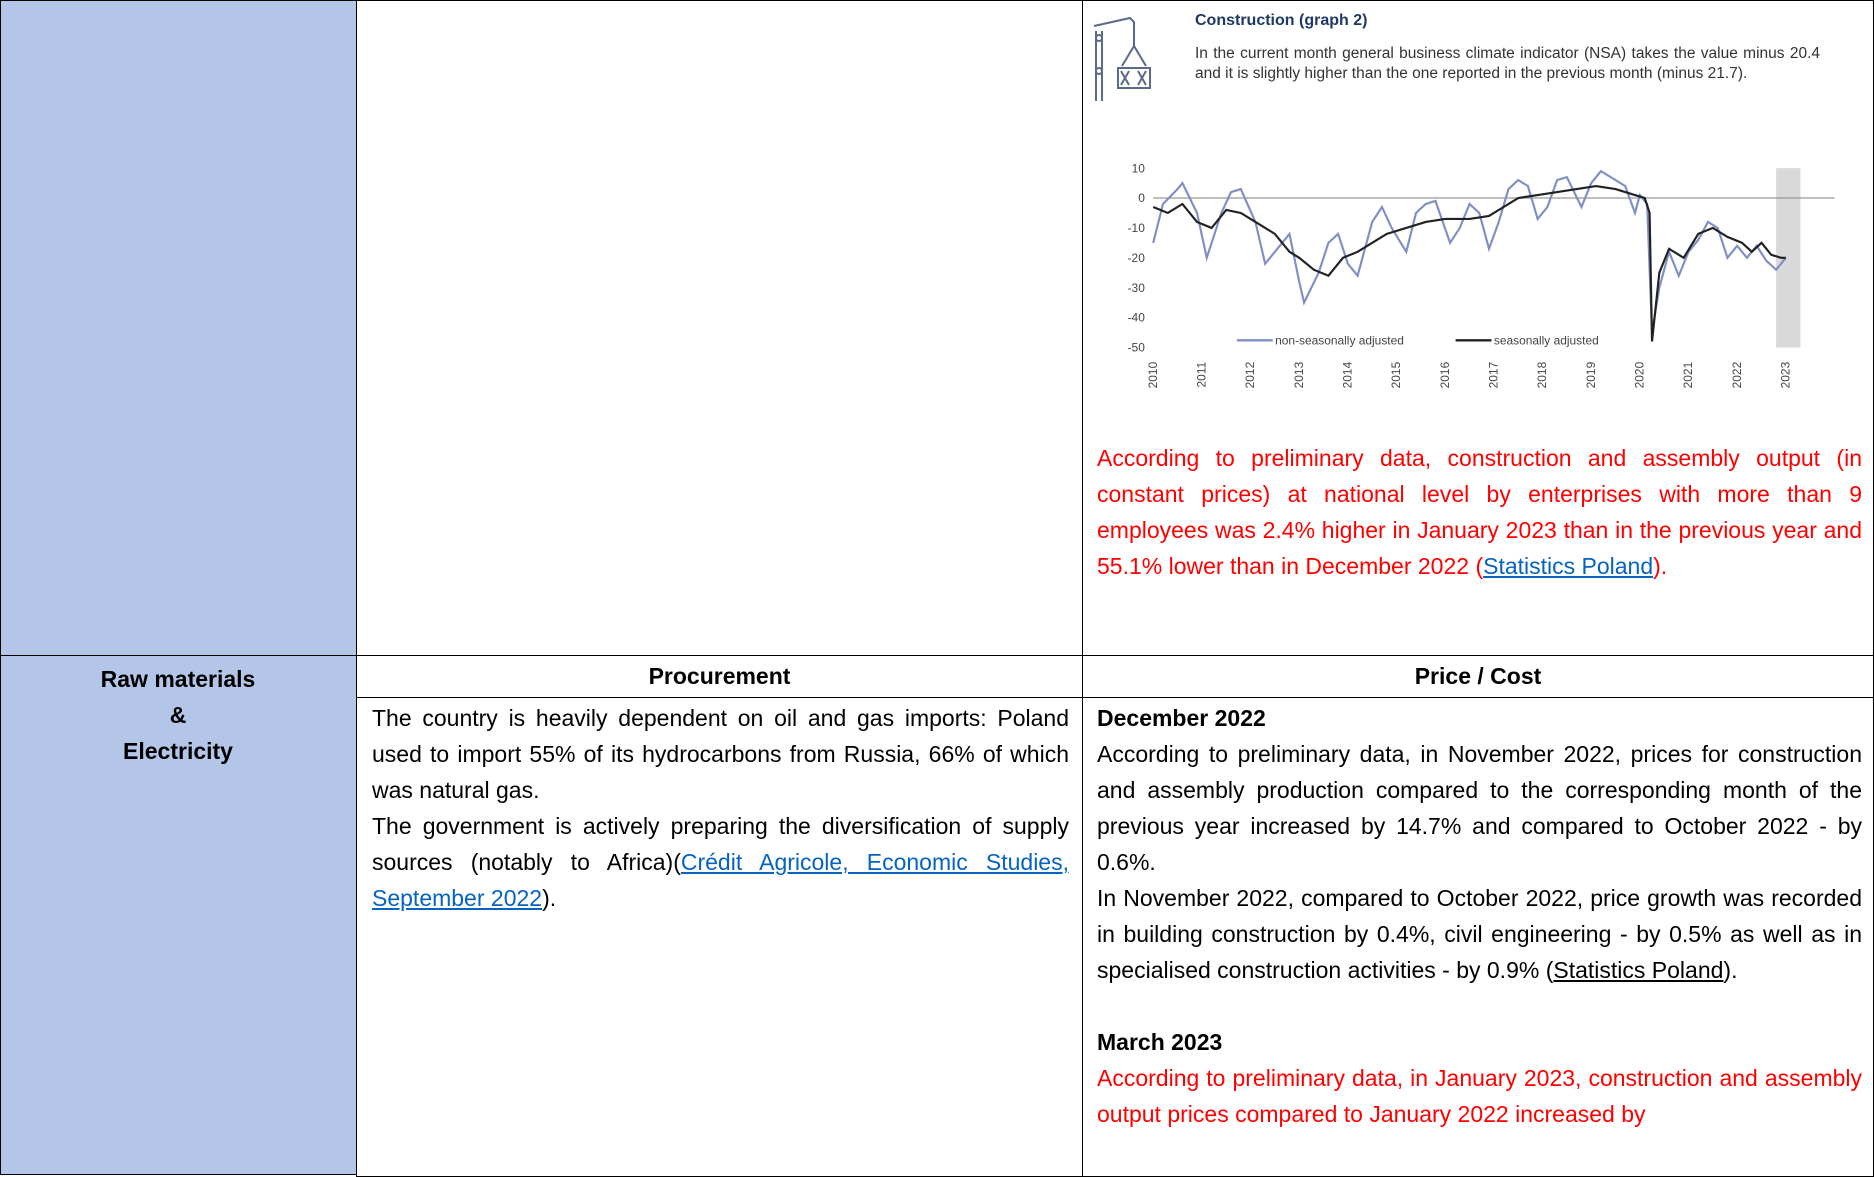 Image resolution: width=1874 pixels, height=1177 pixels. What do you see at coordinates (1281, 20) in the screenshot?
I see `section-heading: Construction (graph 2)` at bounding box center [1281, 20].